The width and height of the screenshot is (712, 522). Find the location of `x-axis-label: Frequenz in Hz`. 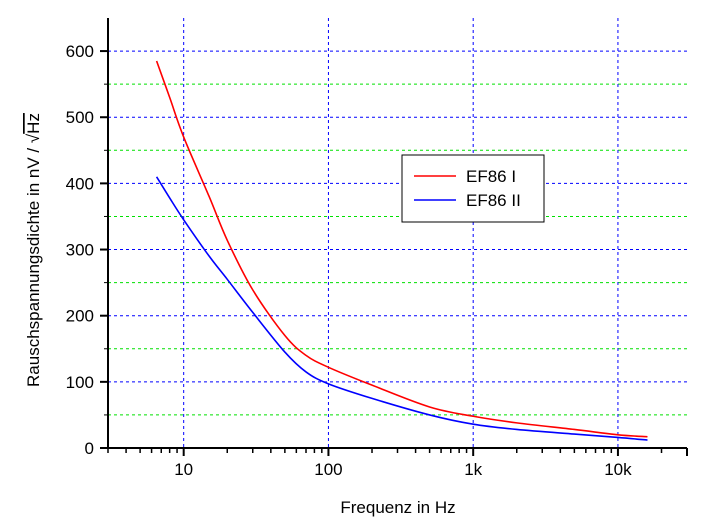

x-axis-label: Frequenz in Hz is located at coordinates (397, 507).